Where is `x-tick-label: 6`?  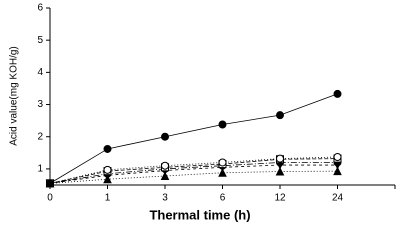
x-tick-label: 6 is located at coordinates (223, 198).